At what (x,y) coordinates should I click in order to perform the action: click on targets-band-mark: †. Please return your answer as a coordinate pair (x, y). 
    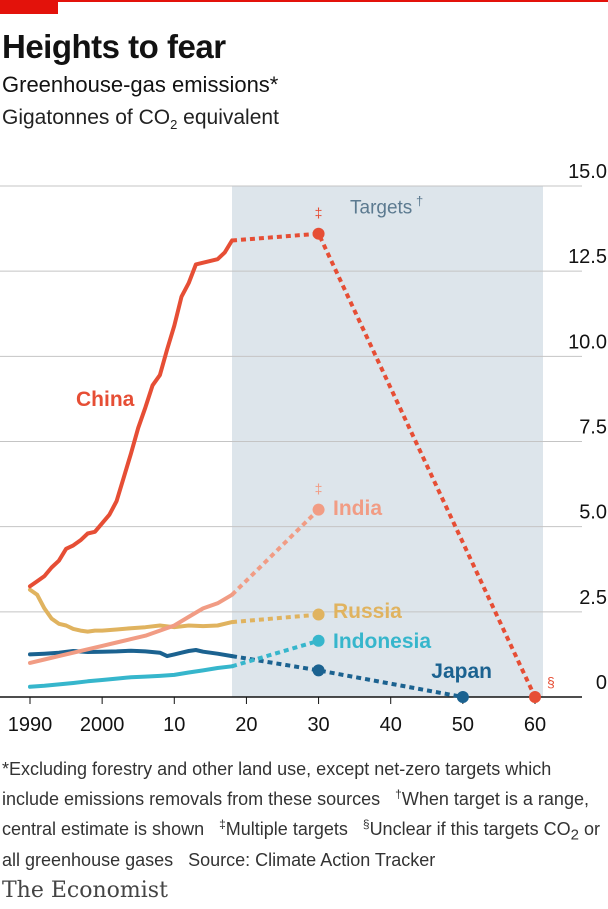
    Looking at the image, I should click on (419, 200).